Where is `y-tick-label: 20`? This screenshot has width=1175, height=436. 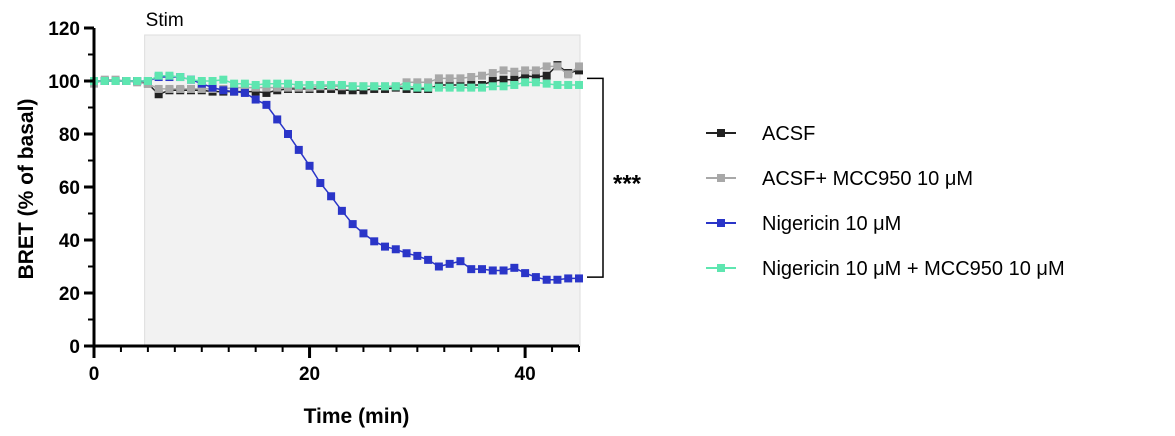 y-tick-label: 20 is located at coordinates (69, 294).